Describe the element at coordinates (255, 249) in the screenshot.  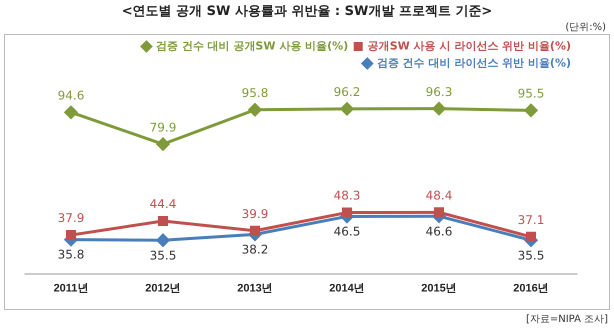
I see `data-label: 38.2` at that location.